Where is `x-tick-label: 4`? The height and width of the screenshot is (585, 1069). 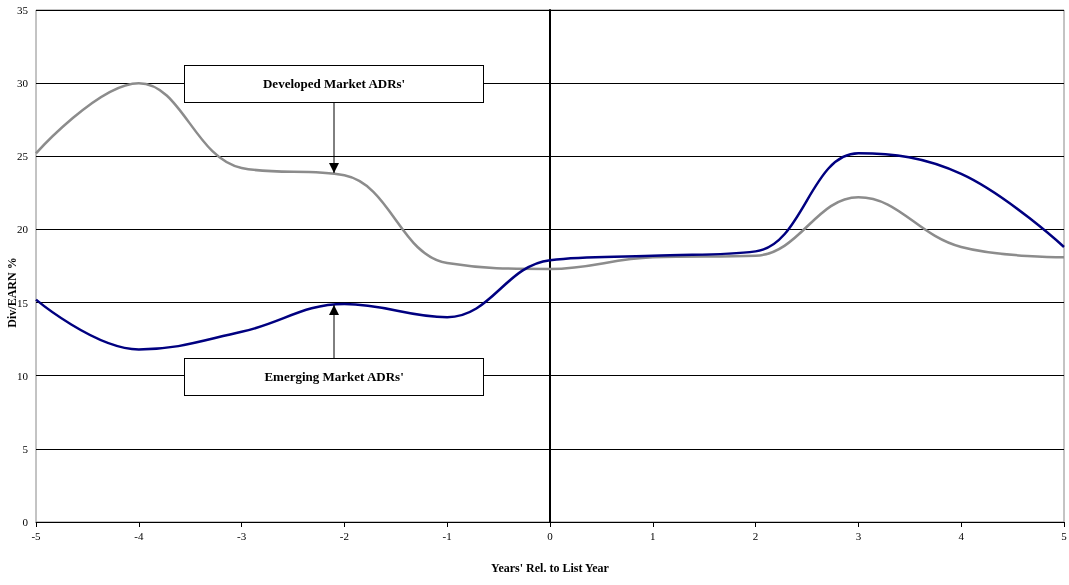 x-tick-label: 4 is located at coordinates (961, 535).